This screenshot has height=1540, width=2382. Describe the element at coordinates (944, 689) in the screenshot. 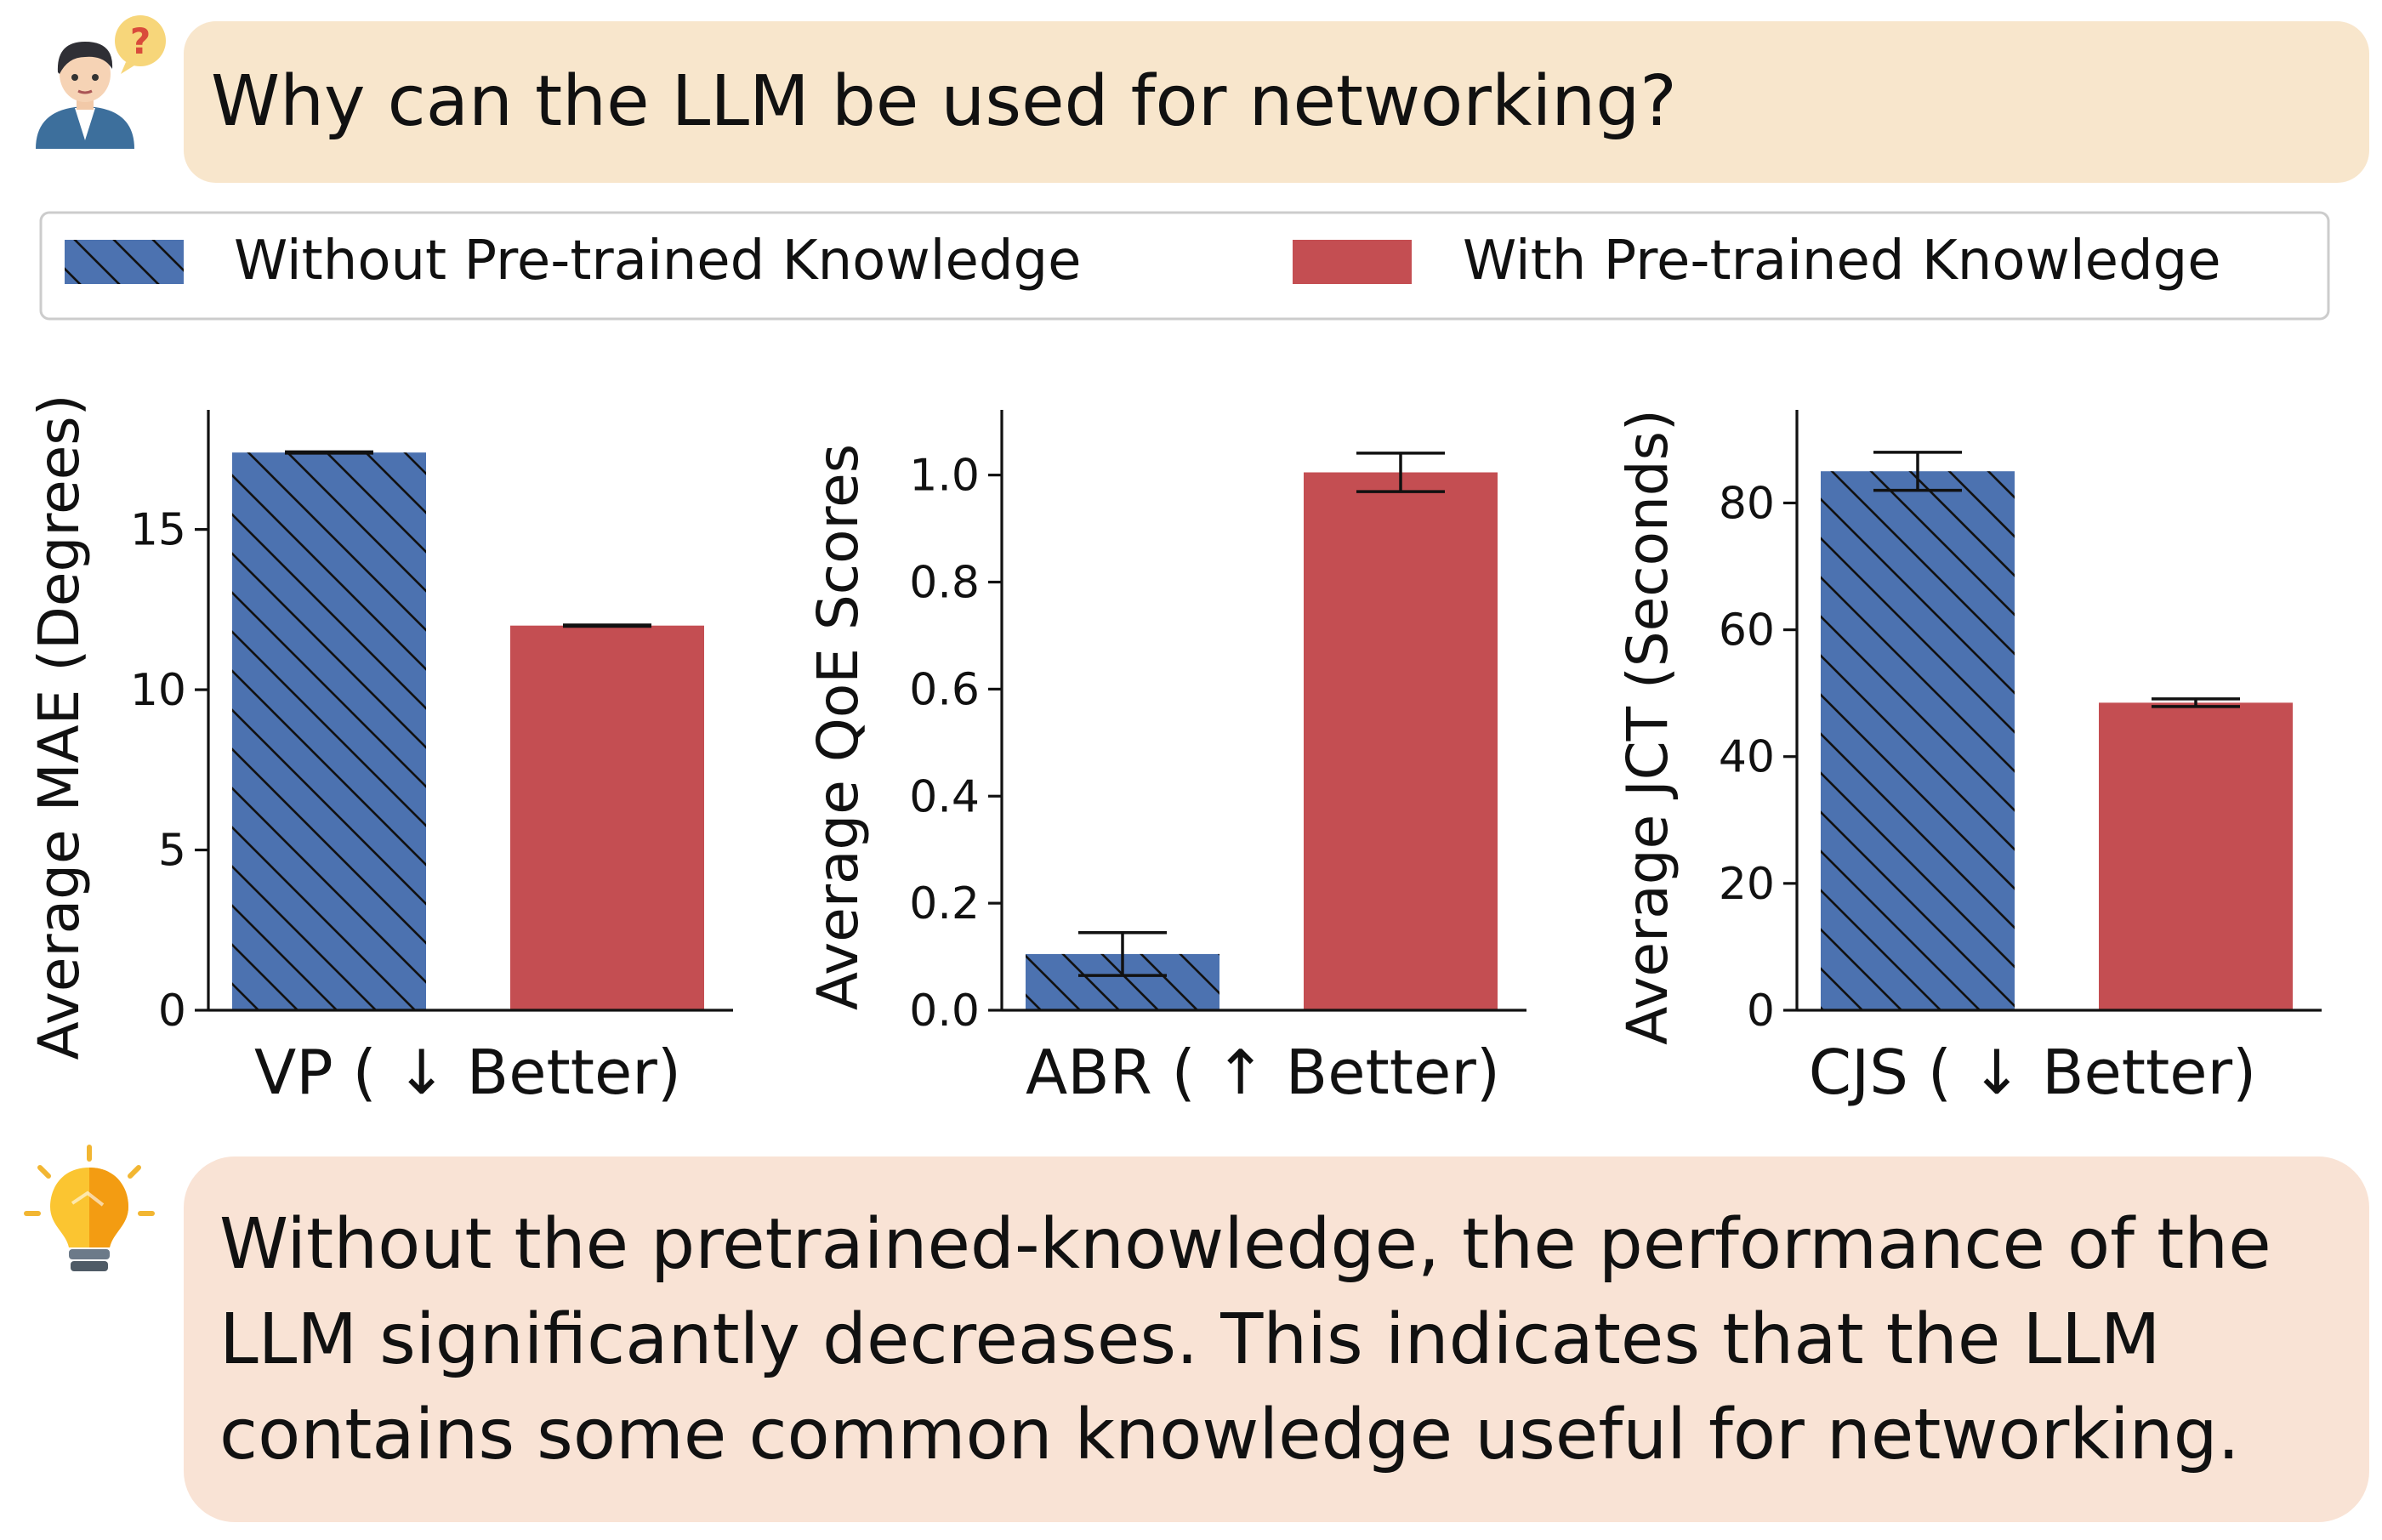

I see `y-tick-label: 0.6` at that location.